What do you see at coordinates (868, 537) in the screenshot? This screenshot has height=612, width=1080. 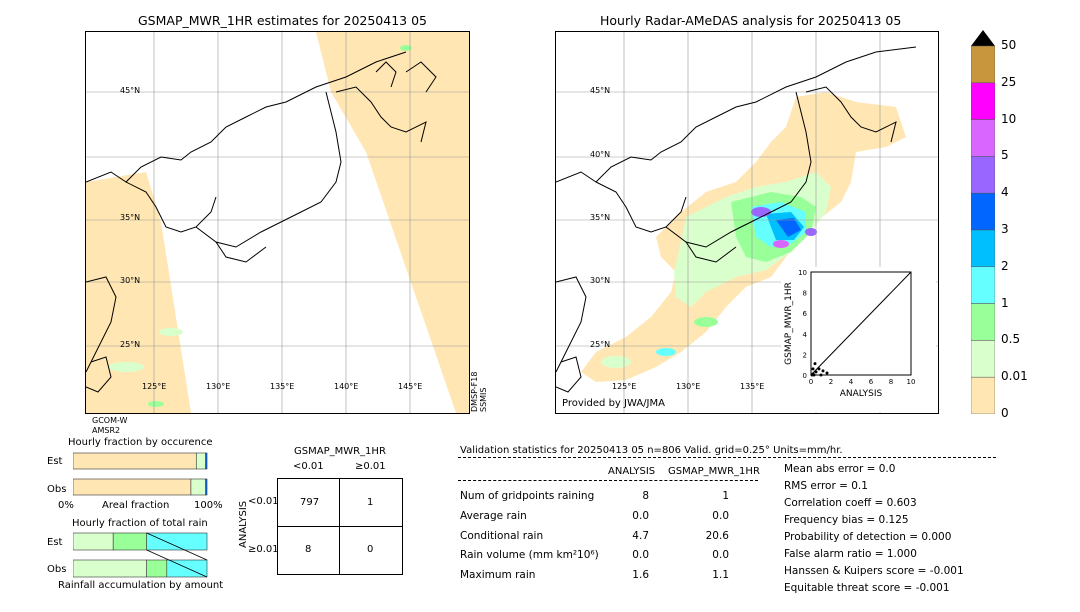 I see `score-pod: Probability of detection = 0.000` at bounding box center [868, 537].